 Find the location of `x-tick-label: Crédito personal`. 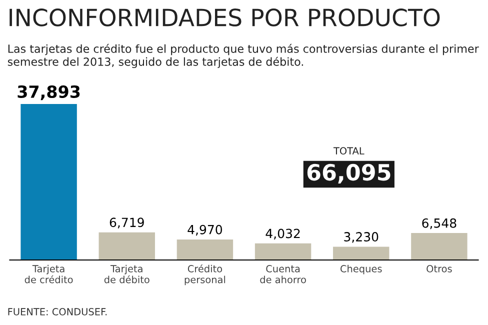

x-tick-label: Crédito personal is located at coordinates (205, 275).